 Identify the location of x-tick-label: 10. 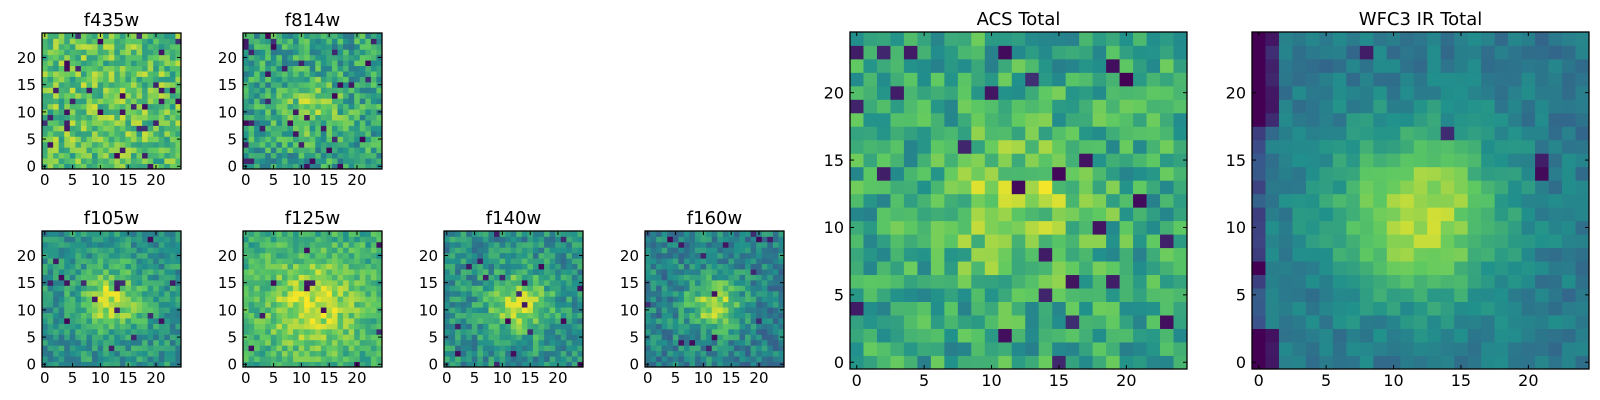
(301, 180).